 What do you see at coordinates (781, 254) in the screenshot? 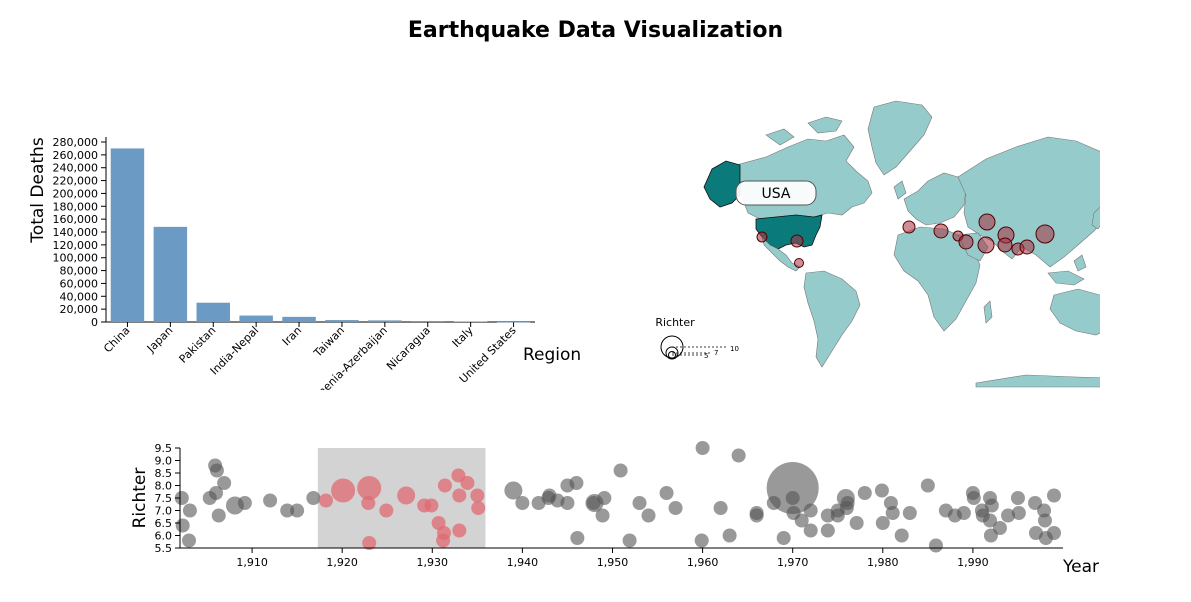
I see `map-land-mexico` at bounding box center [781, 254].